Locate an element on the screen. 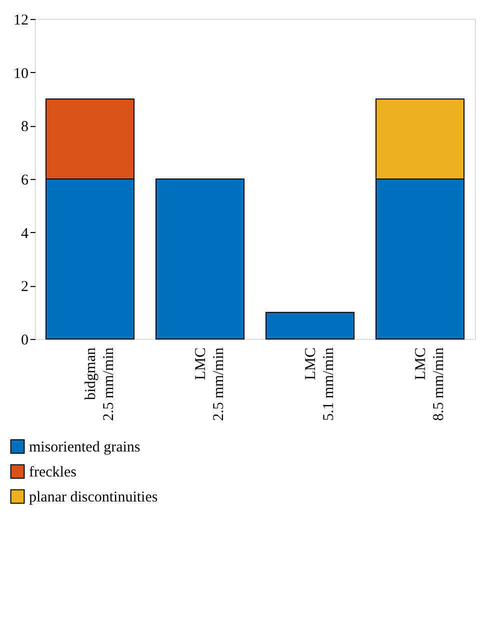  x-tick-label: LMC 8.5 mm/min is located at coordinates (430, 384).